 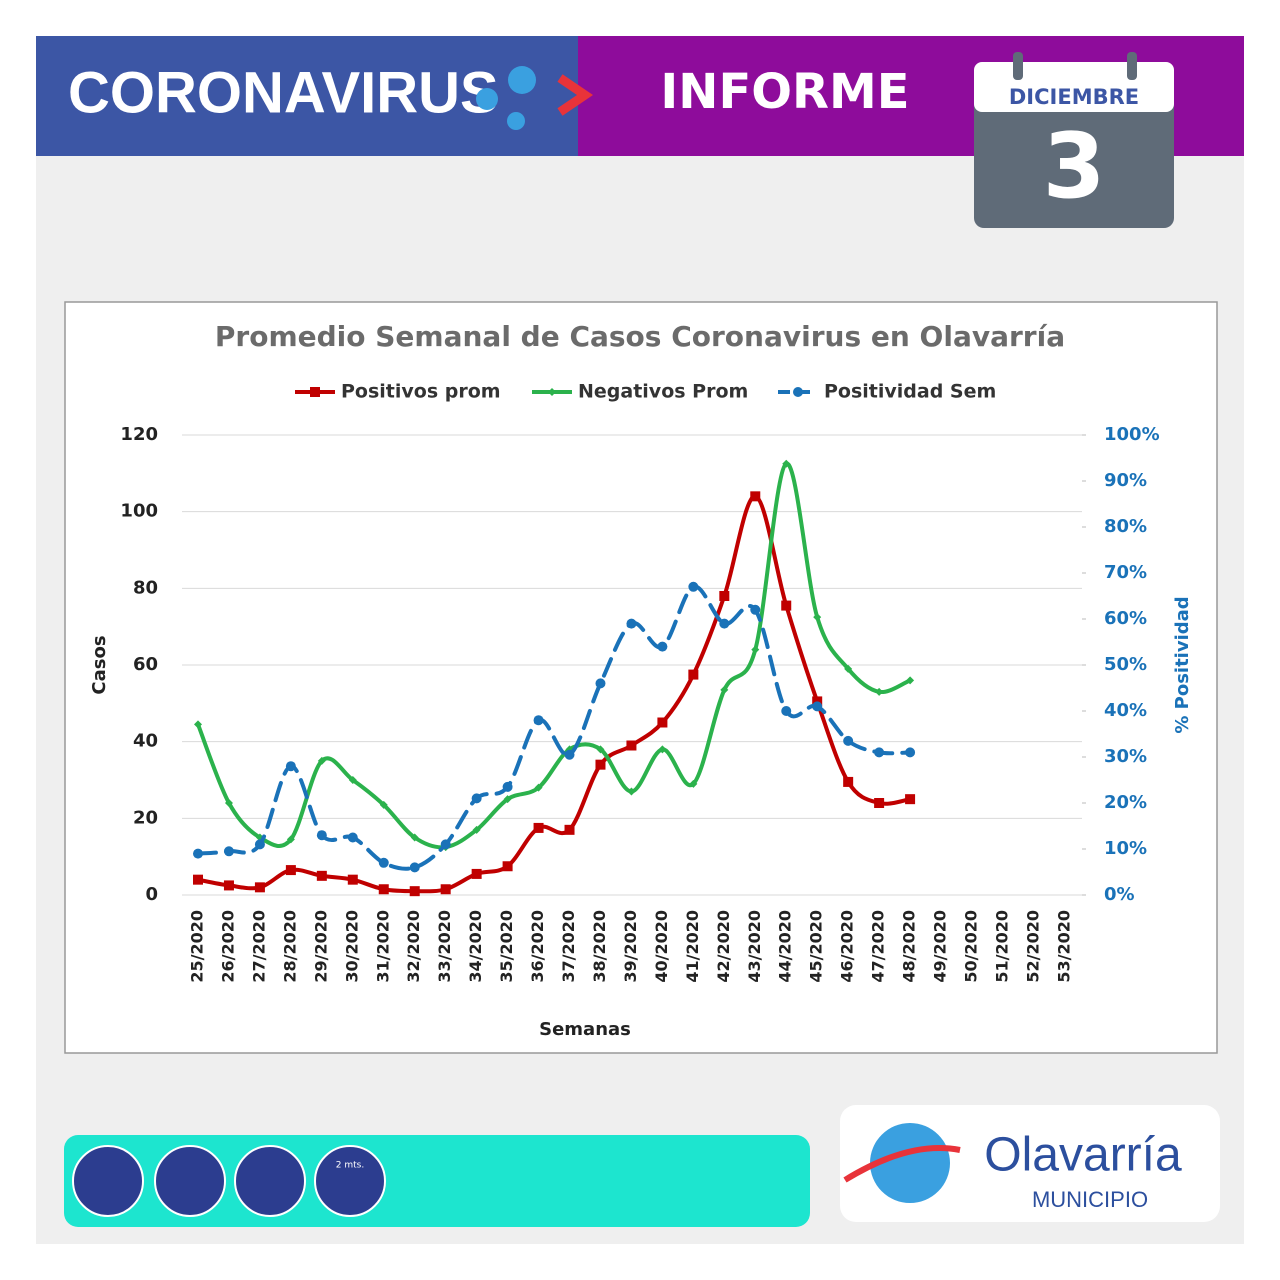 I want to click on y2-tick-label: 30%, so click(x=1125, y=756).